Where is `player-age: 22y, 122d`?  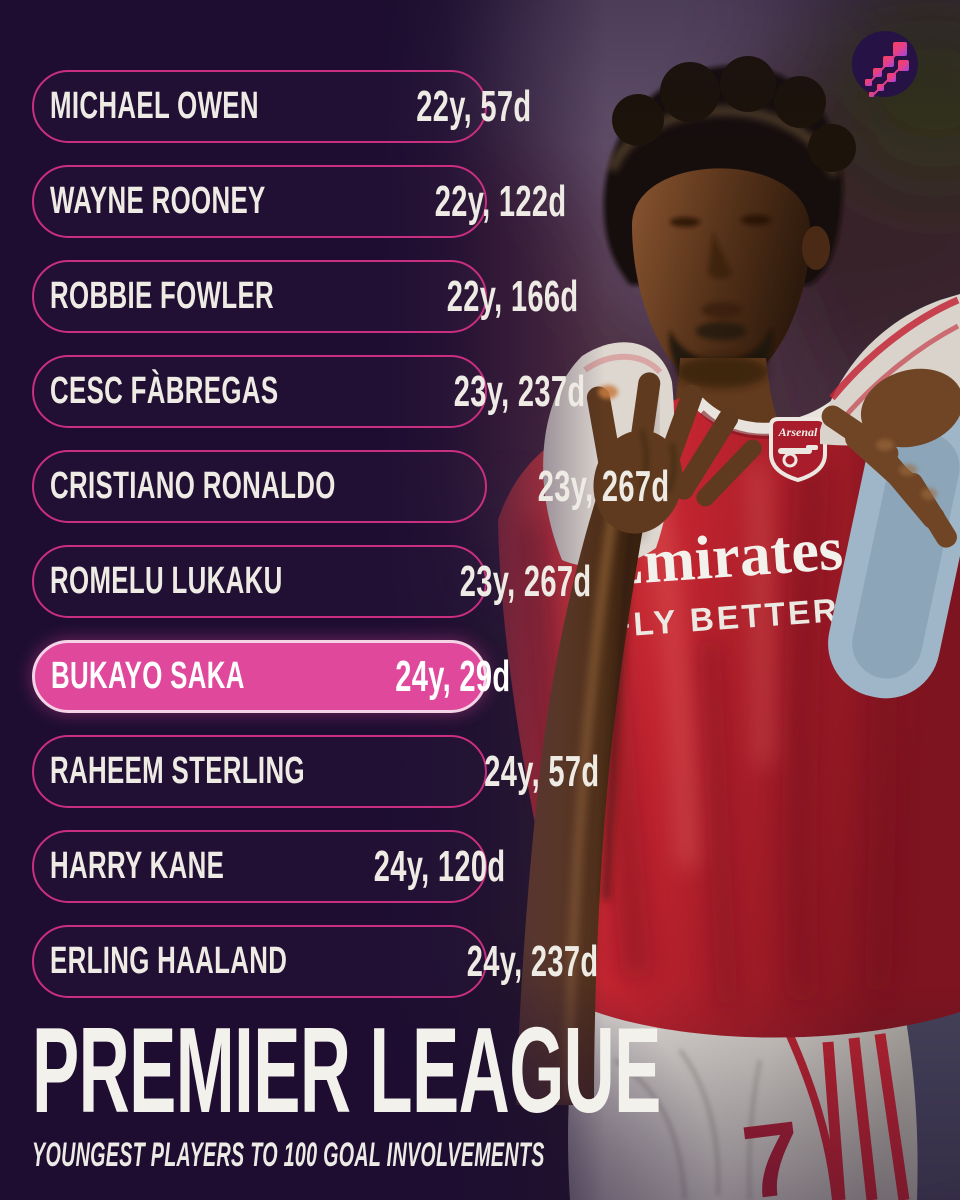 player-age: 22y, 122d is located at coordinates (500, 201).